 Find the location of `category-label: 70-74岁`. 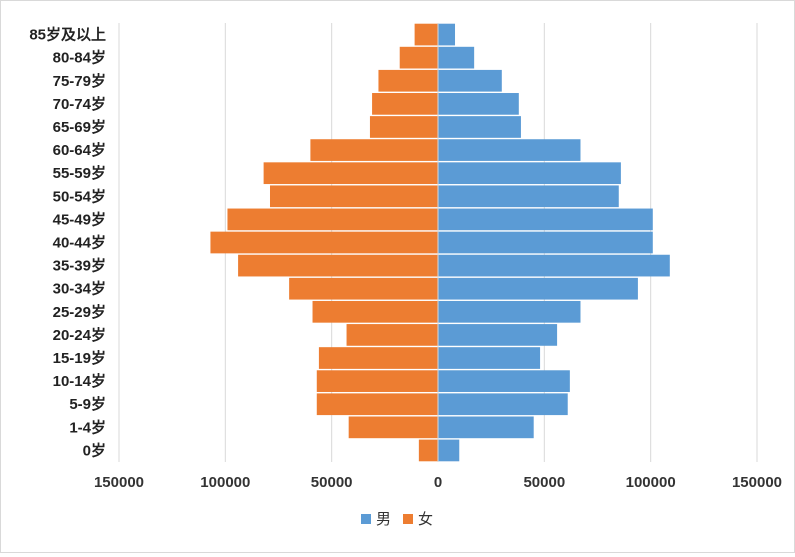

category-label: 70-74岁 is located at coordinates (79, 104).